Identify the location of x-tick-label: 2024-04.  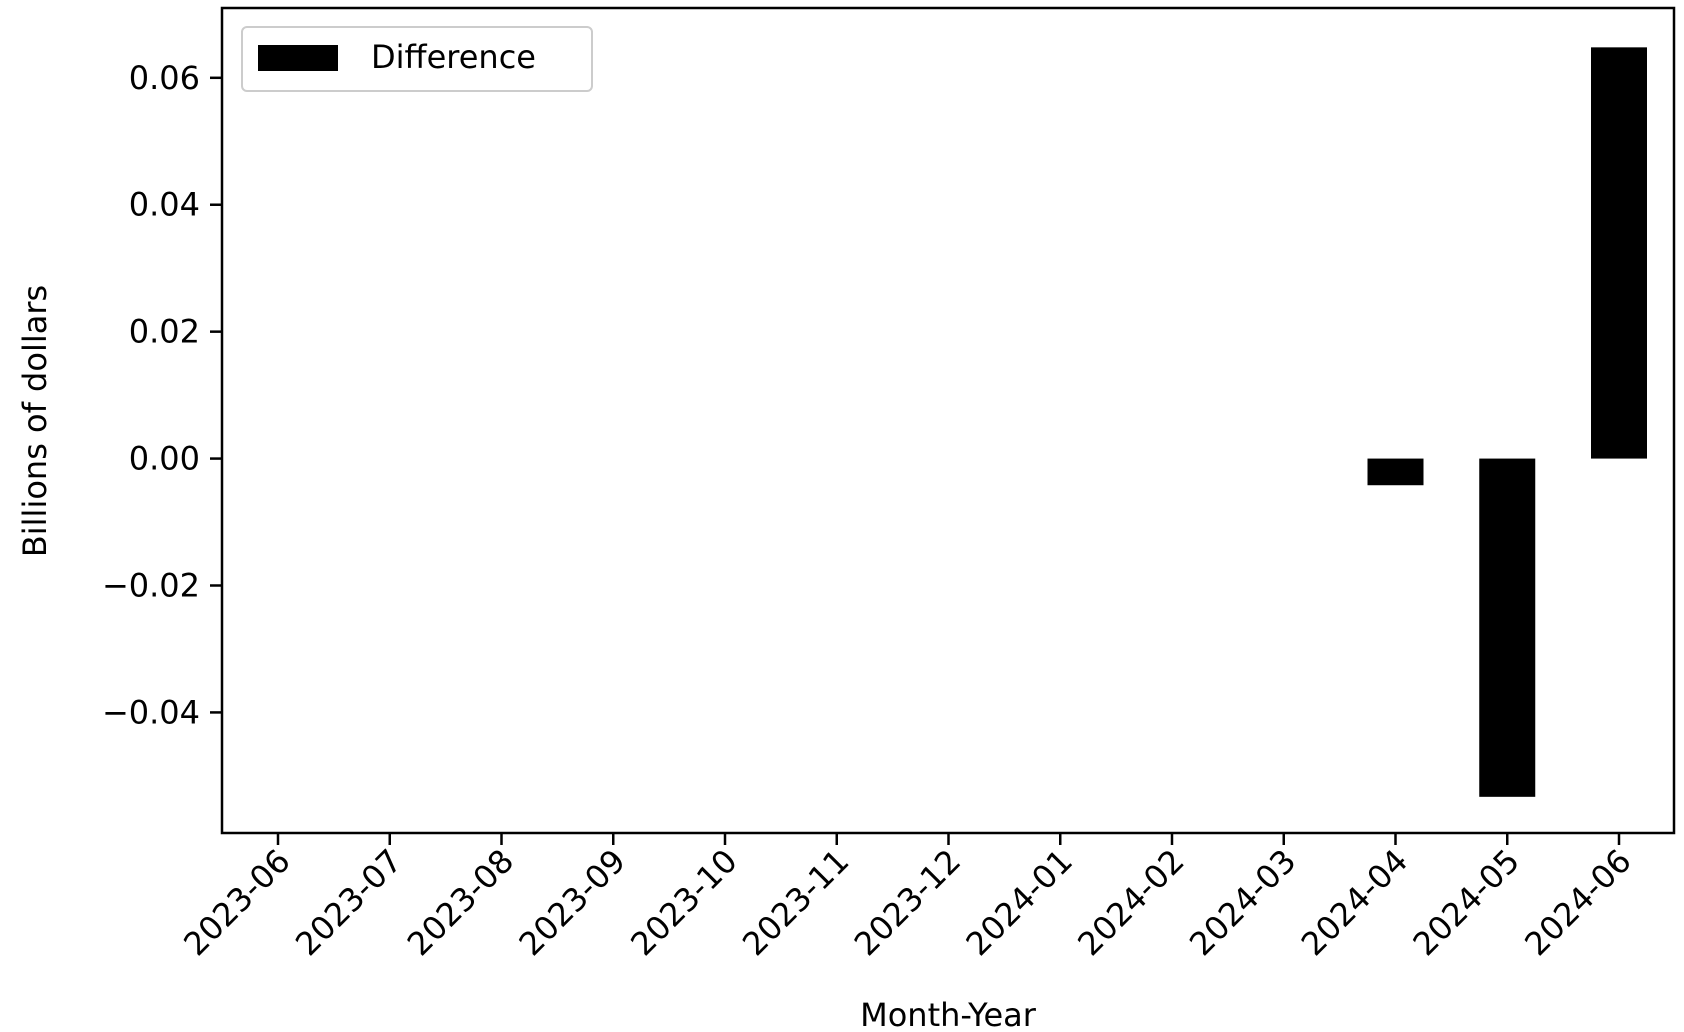
(1354, 902).